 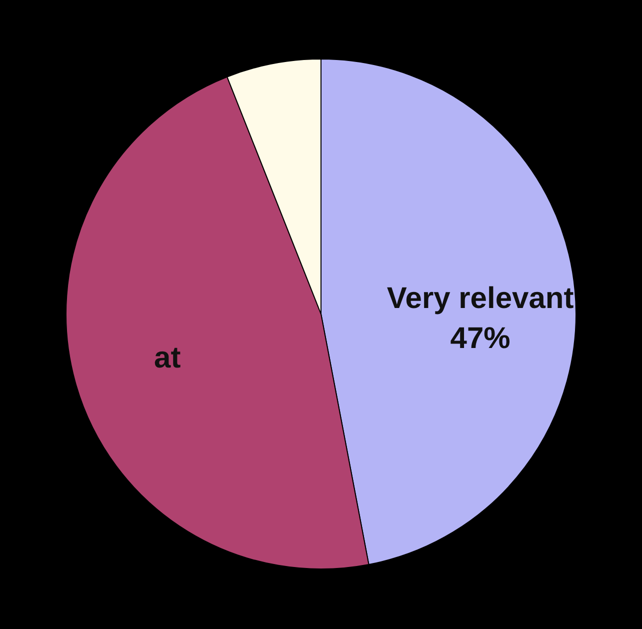 I want to click on slice-label: Very relevant, so click(x=480, y=298).